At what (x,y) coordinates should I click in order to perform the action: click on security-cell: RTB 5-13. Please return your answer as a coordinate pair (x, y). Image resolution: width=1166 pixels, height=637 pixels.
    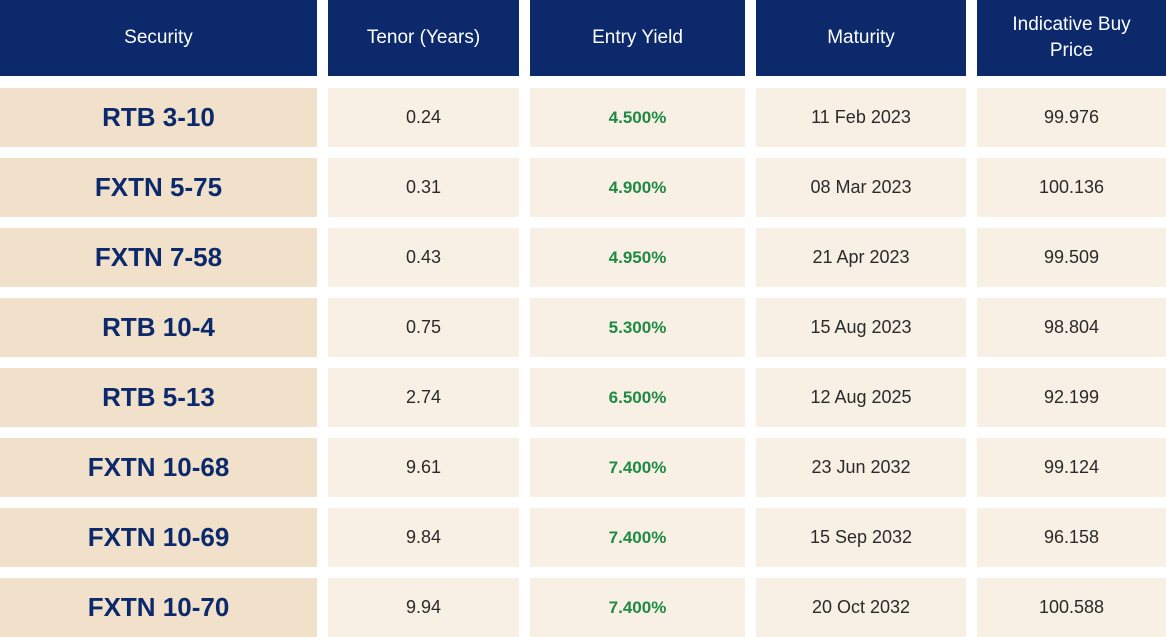
    Looking at the image, I should click on (158, 397).